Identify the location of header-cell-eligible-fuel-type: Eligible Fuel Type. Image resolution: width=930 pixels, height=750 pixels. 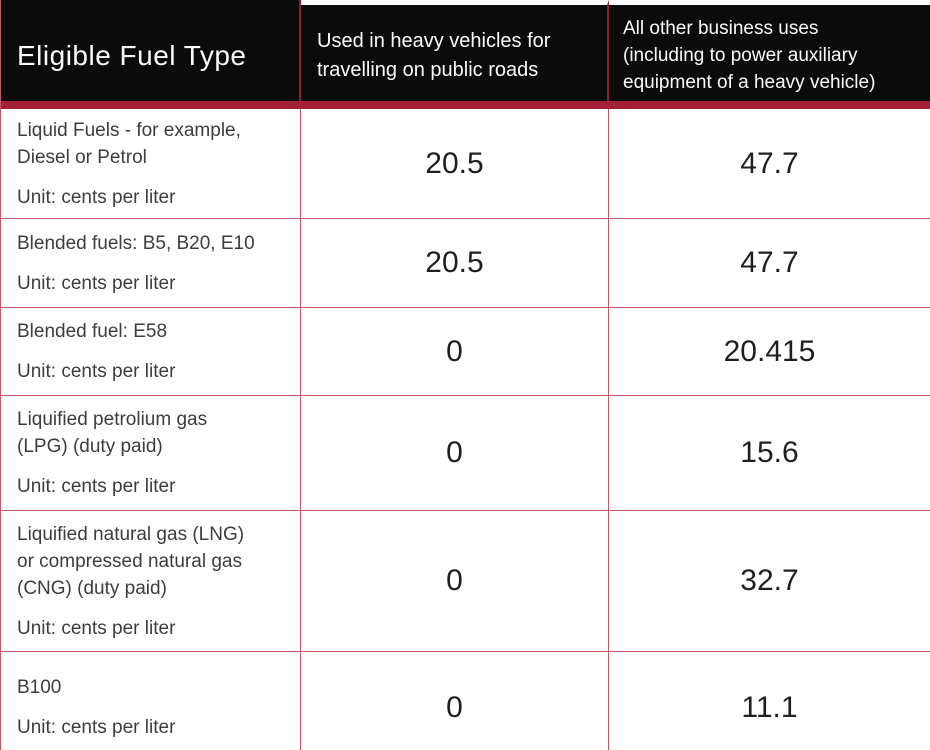
(151, 50).